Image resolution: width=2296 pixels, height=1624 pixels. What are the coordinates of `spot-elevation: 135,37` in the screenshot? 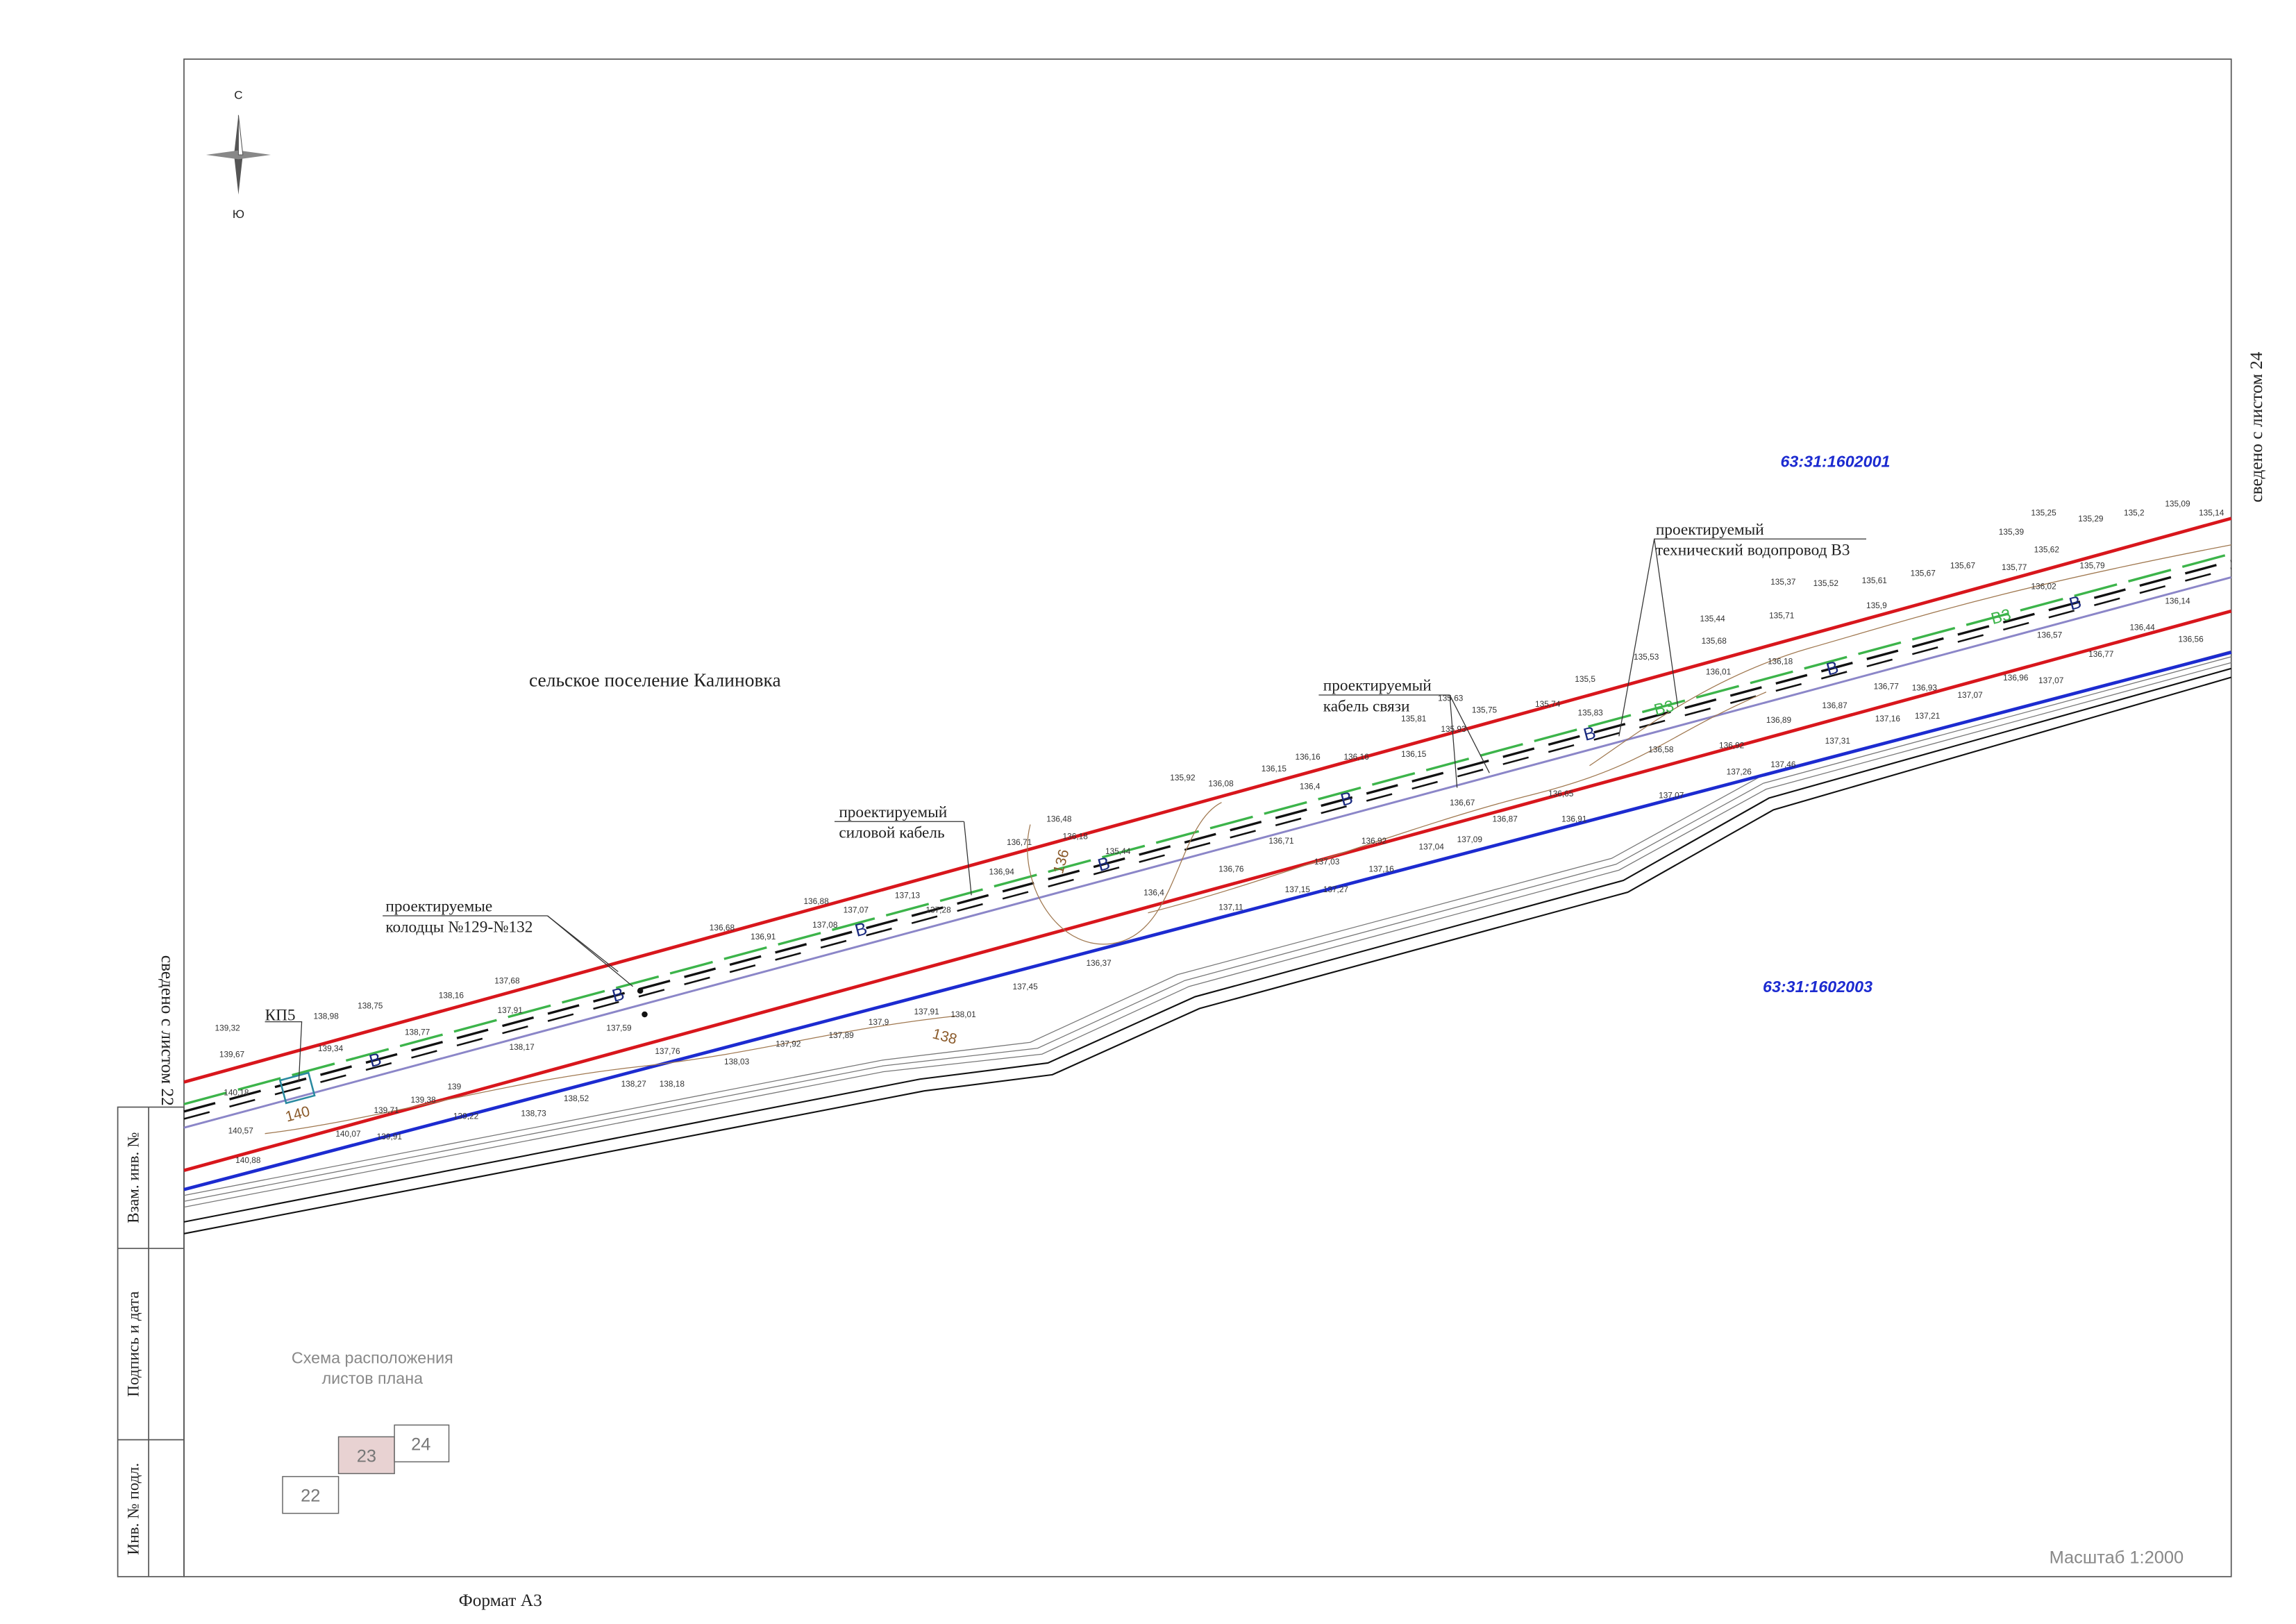 It's located at (1782, 582).